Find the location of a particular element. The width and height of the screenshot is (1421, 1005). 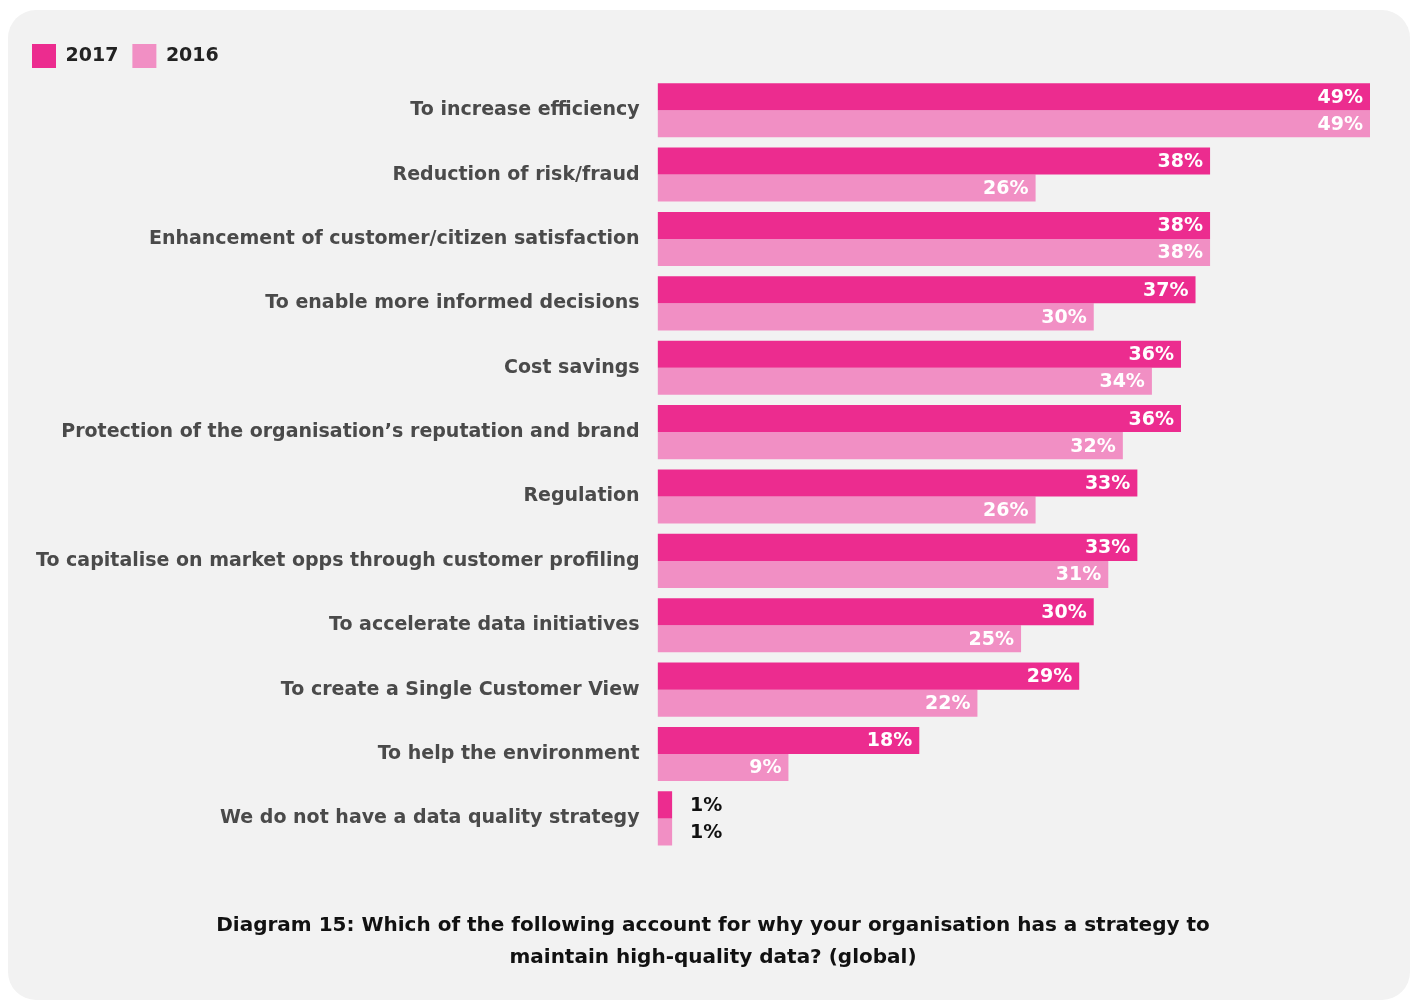

legend-label: 2017 is located at coordinates (92, 53).